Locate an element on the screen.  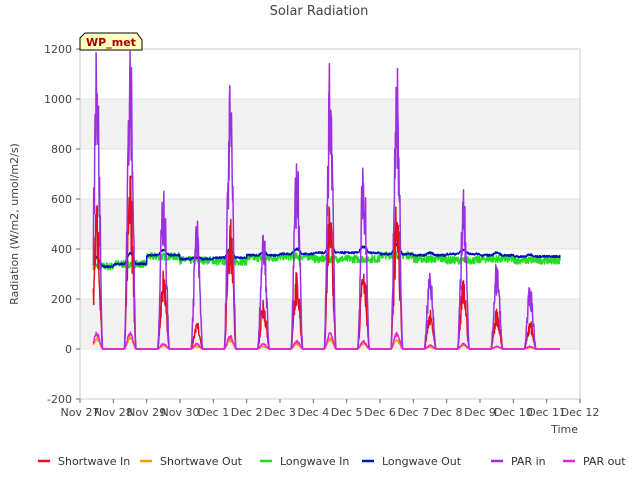
legend-label: Shortwave Out is located at coordinates (201, 461).